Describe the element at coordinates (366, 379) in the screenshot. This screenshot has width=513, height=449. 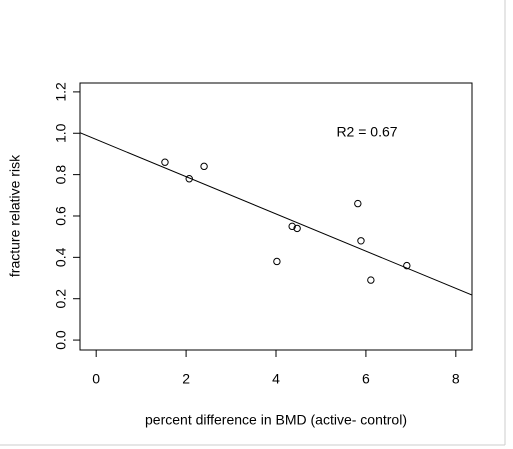
I see `x-tick-label: 6` at that location.